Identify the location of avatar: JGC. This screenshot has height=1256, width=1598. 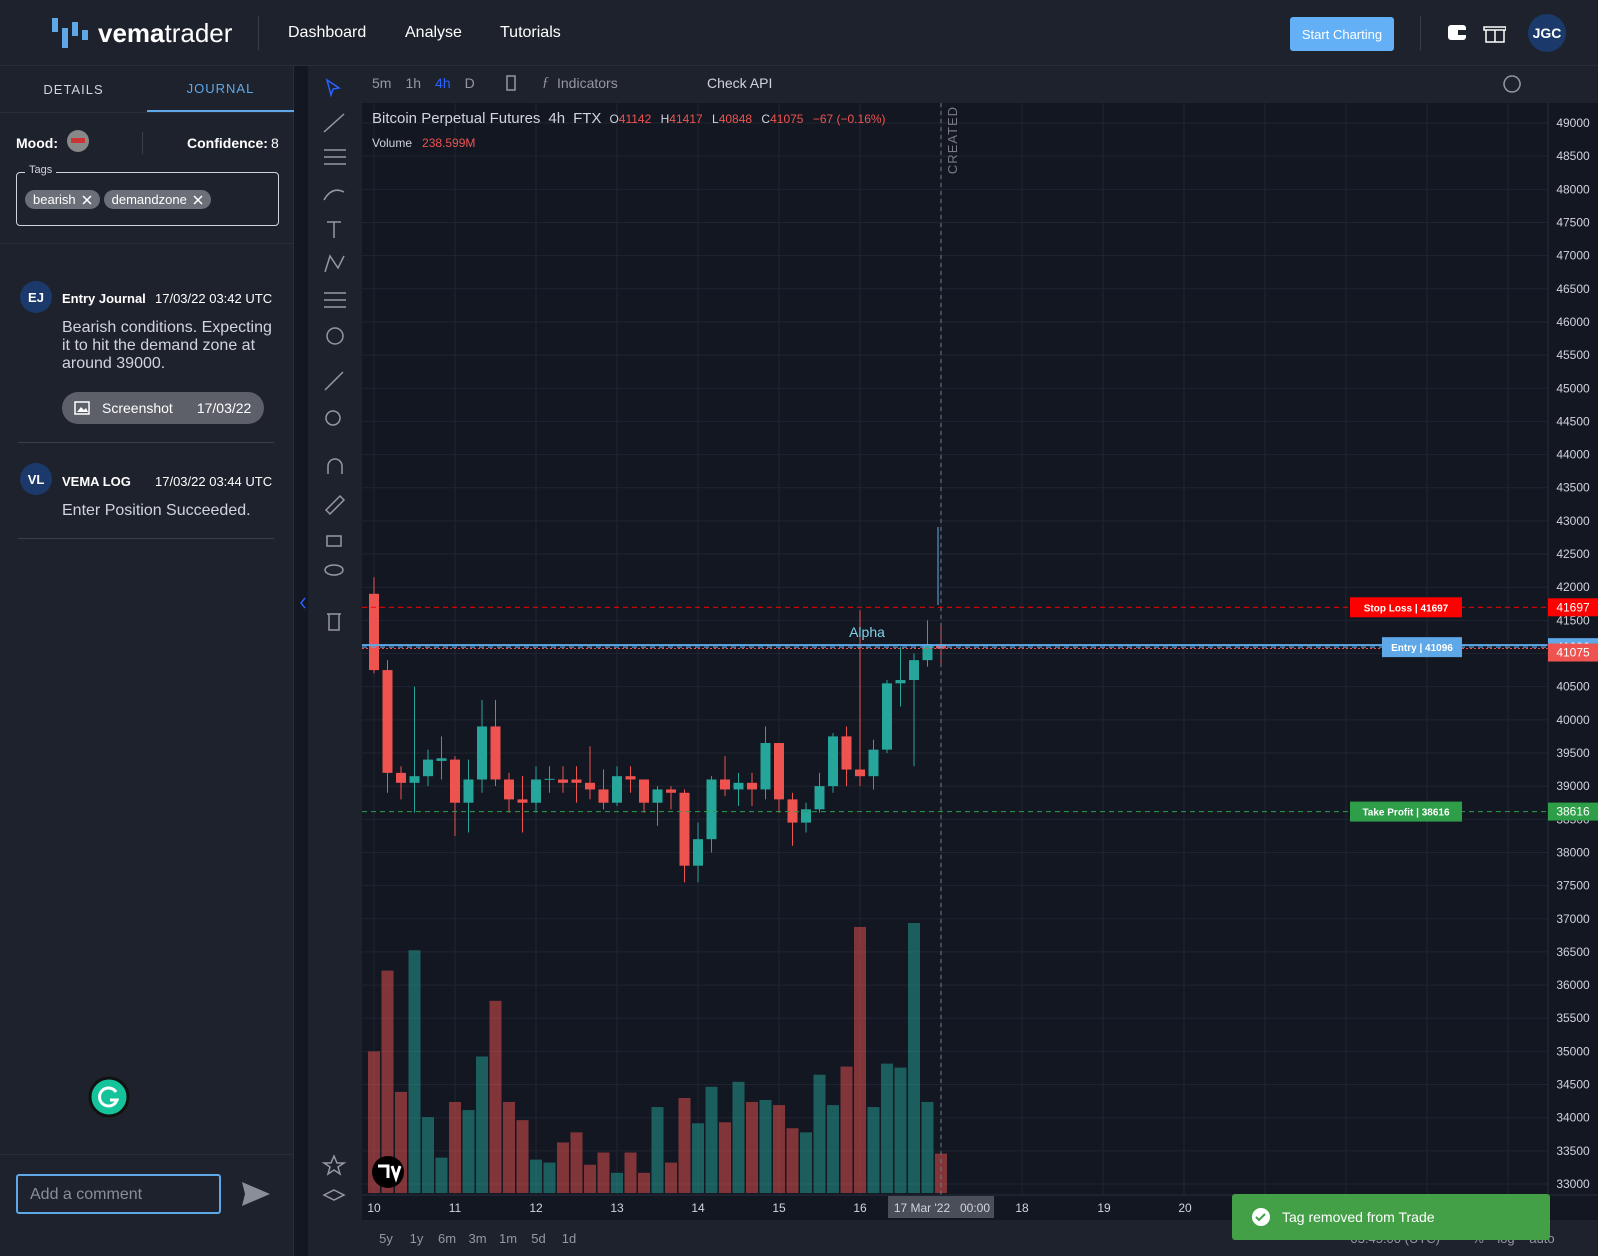
(1547, 33).